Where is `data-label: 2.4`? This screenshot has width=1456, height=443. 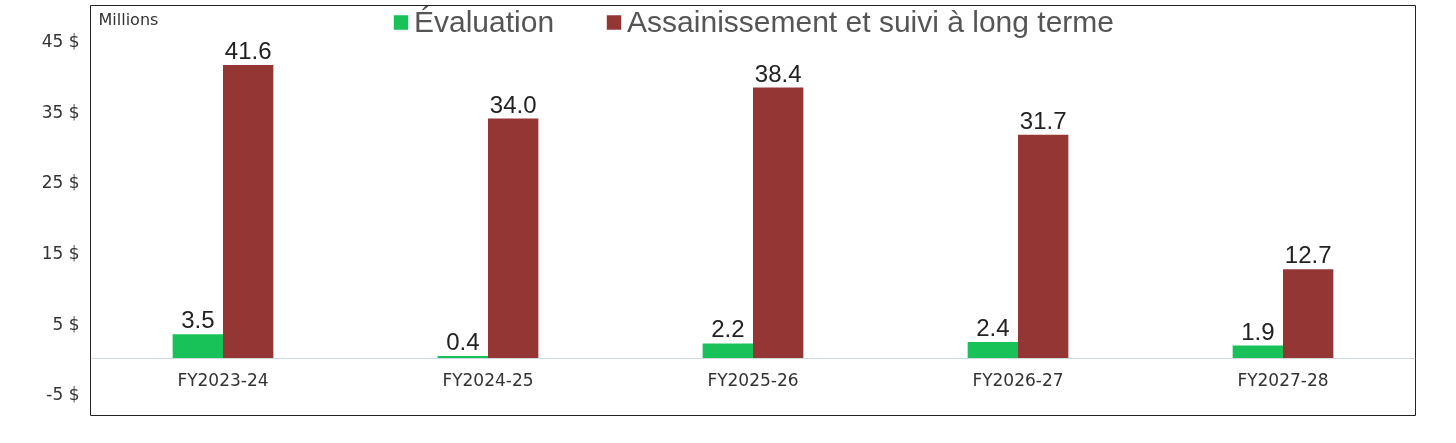 data-label: 2.4 is located at coordinates (993, 327).